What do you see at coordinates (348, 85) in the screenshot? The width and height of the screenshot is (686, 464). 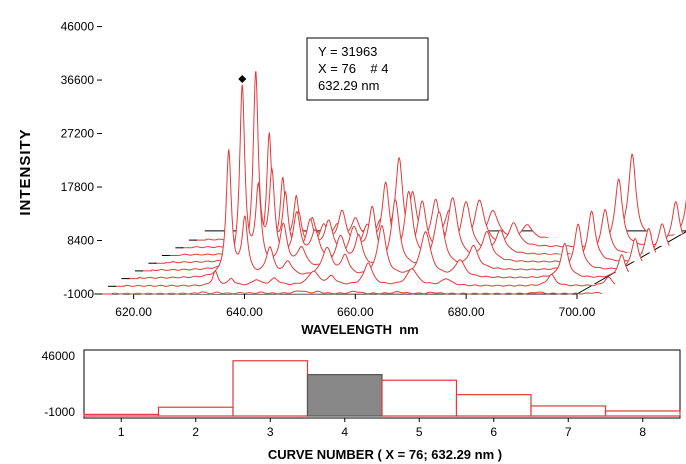 I see `readout-wavelength: 632.29 nm` at bounding box center [348, 85].